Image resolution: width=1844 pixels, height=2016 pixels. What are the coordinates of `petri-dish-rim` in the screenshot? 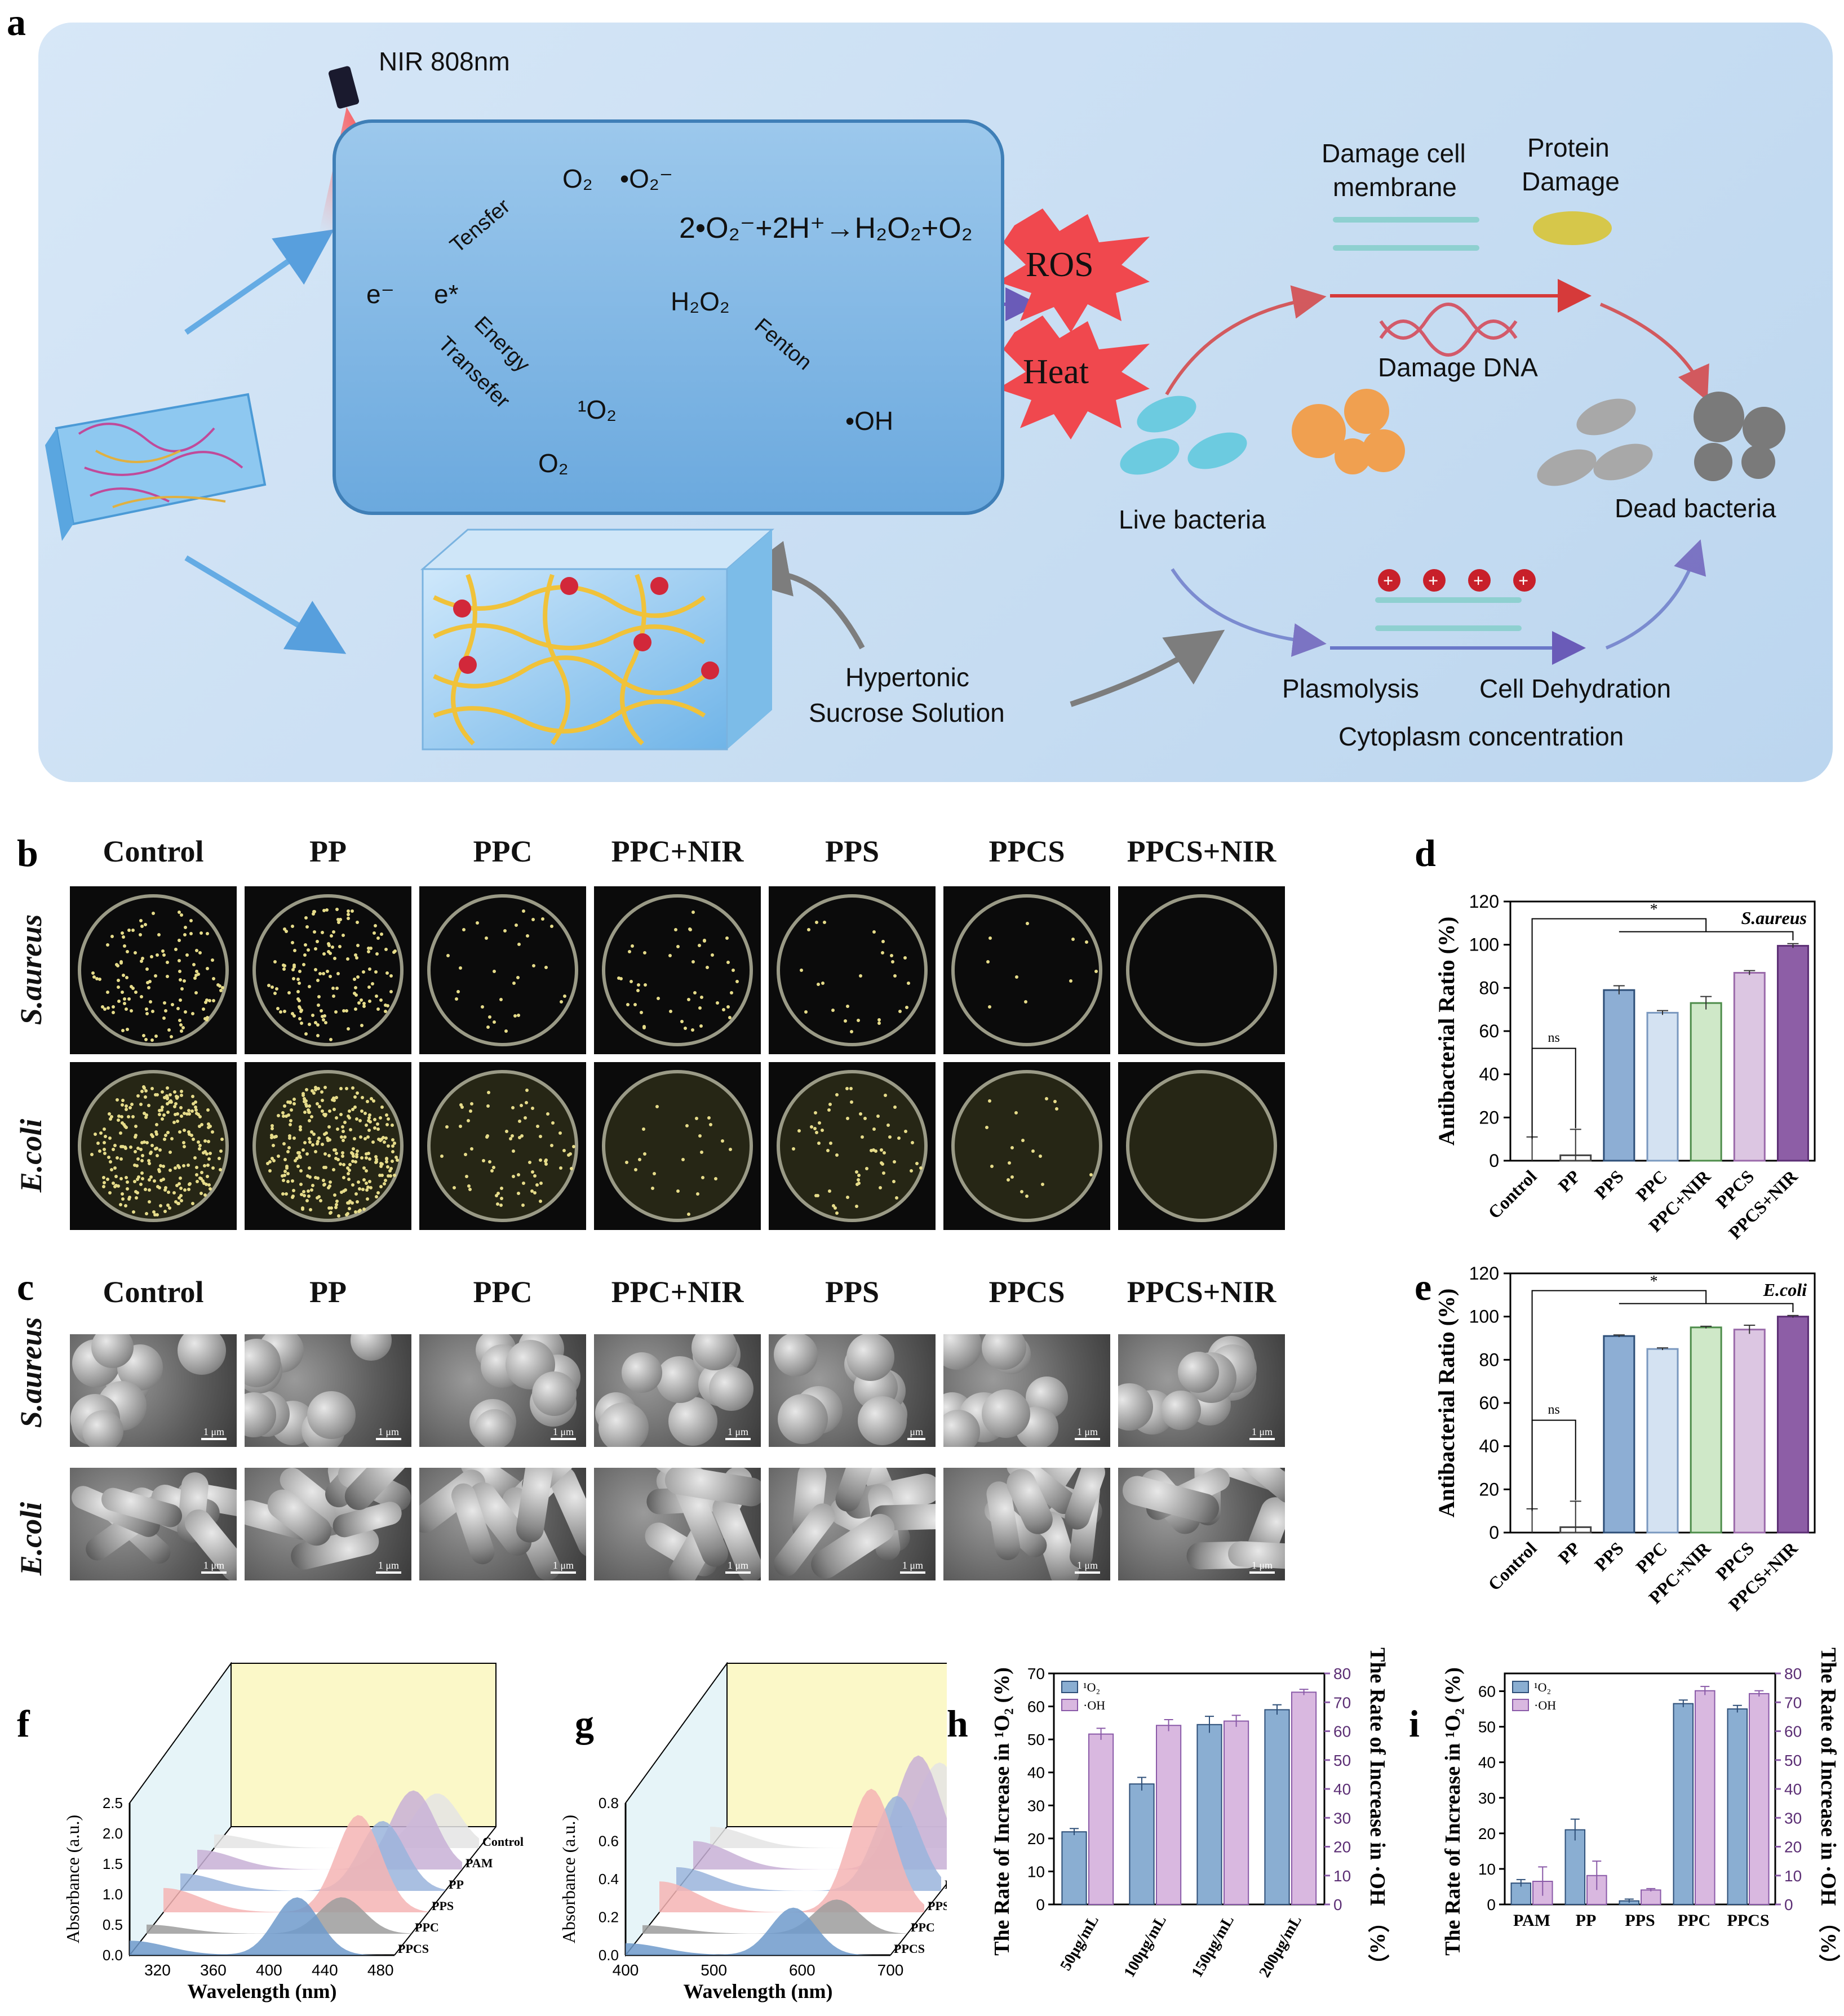 It's located at (328, 970).